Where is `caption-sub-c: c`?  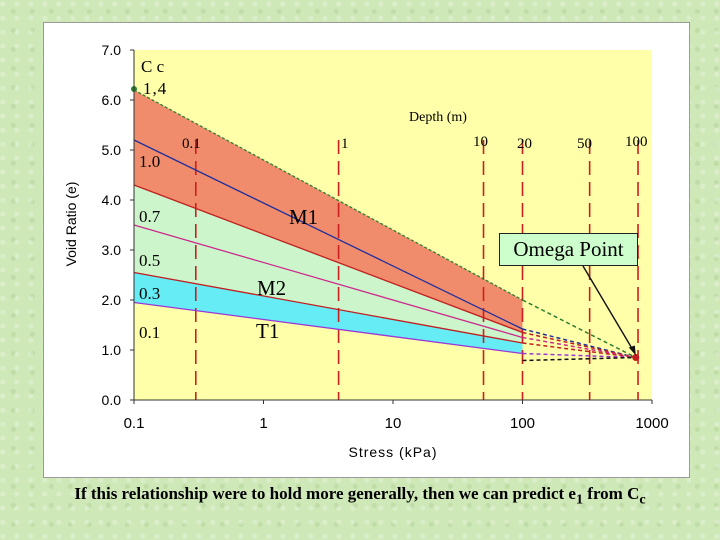 caption-sub-c: c is located at coordinates (642, 499).